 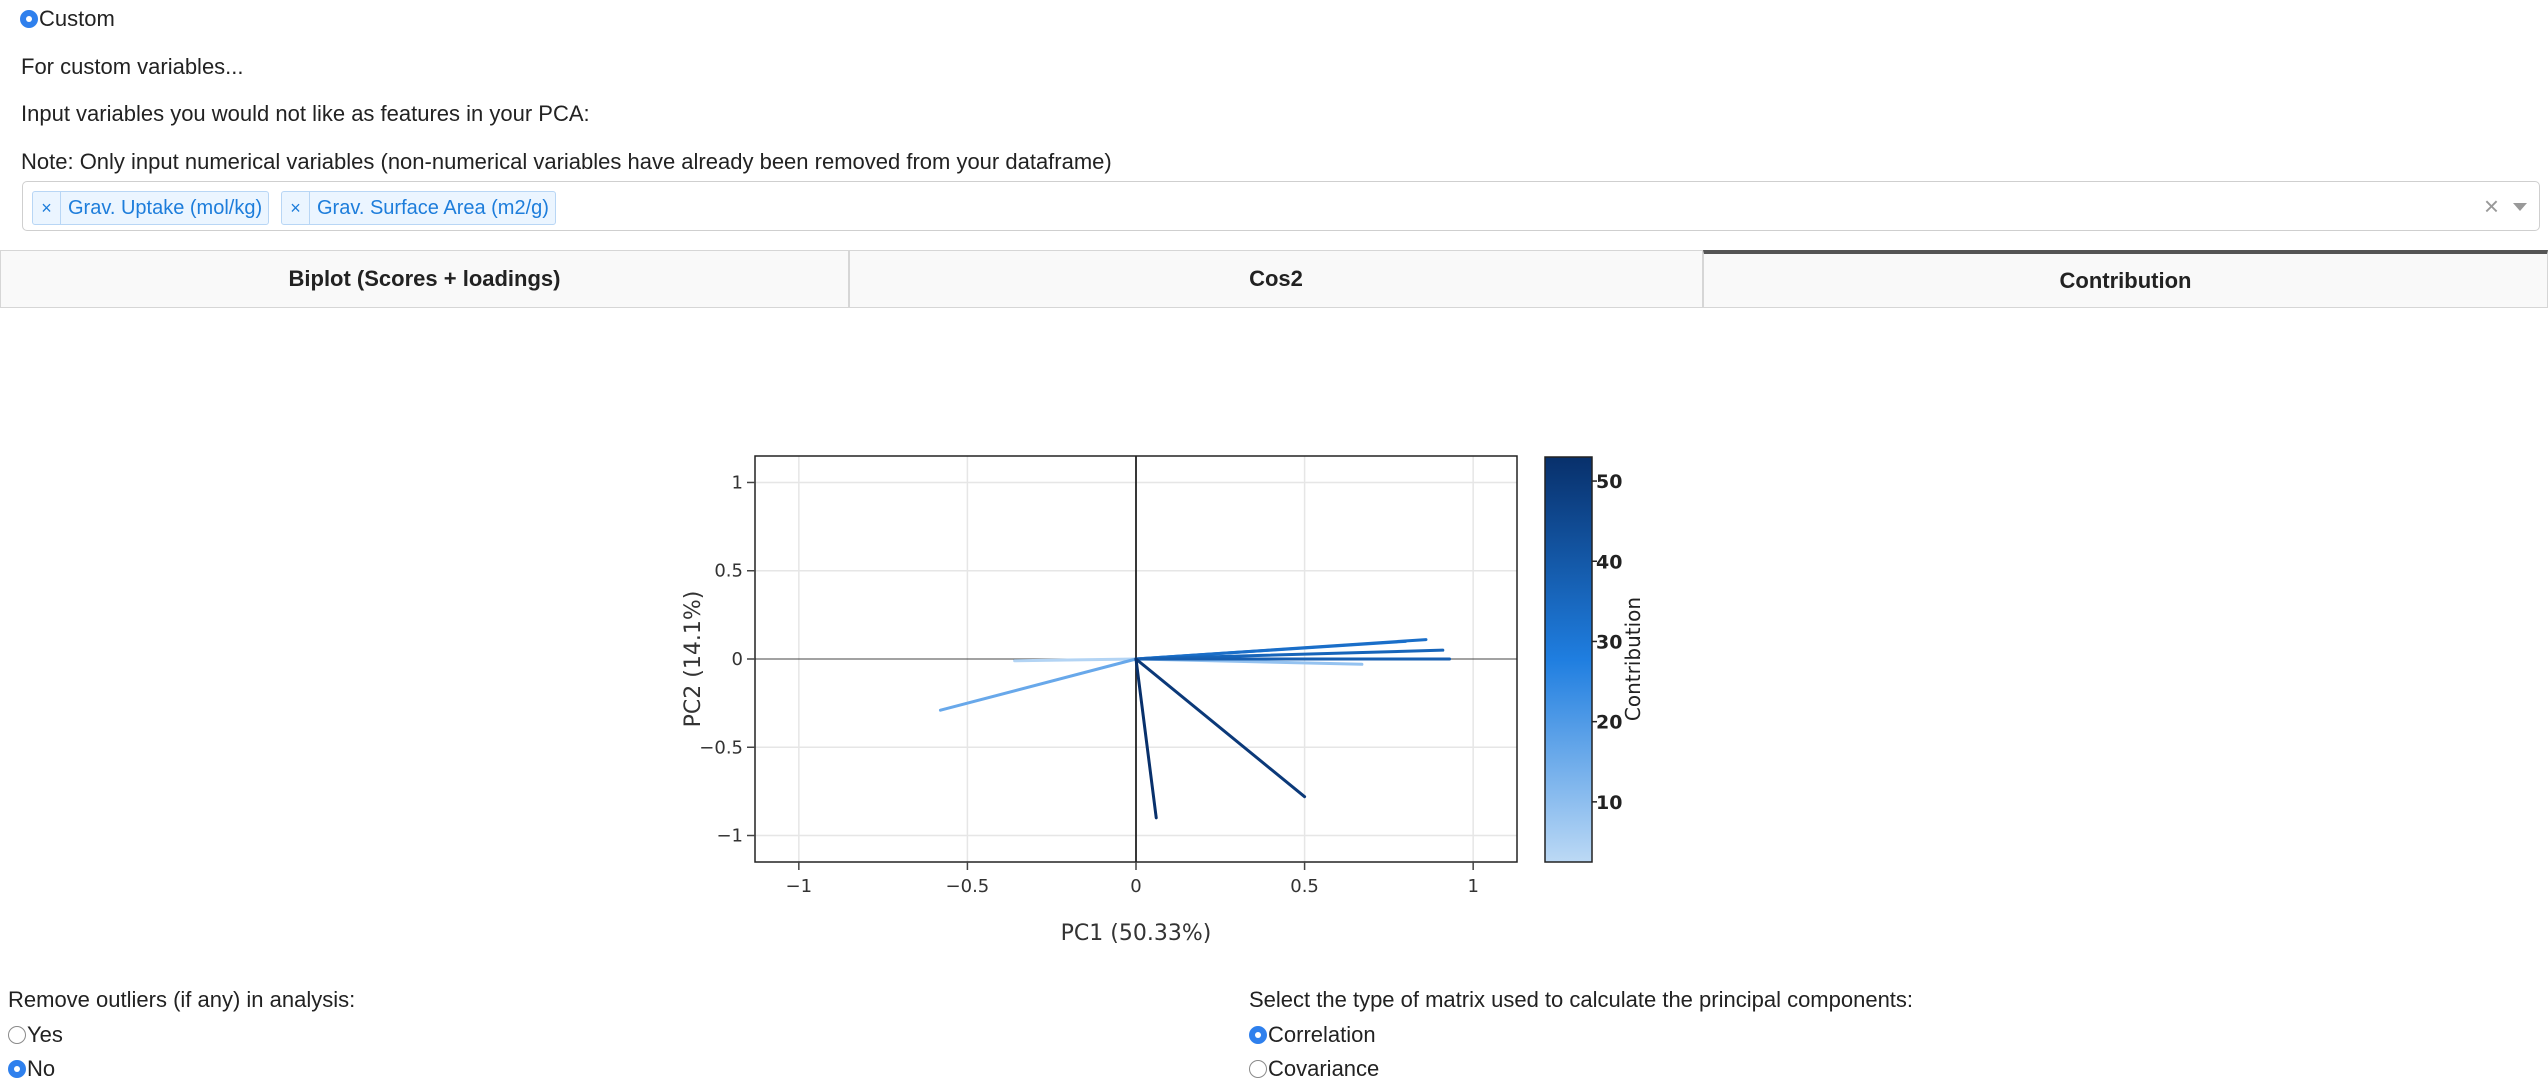 What do you see at coordinates (182, 999) in the screenshot?
I see `outliers-label: Remove outliers (if any) in analysis:` at bounding box center [182, 999].